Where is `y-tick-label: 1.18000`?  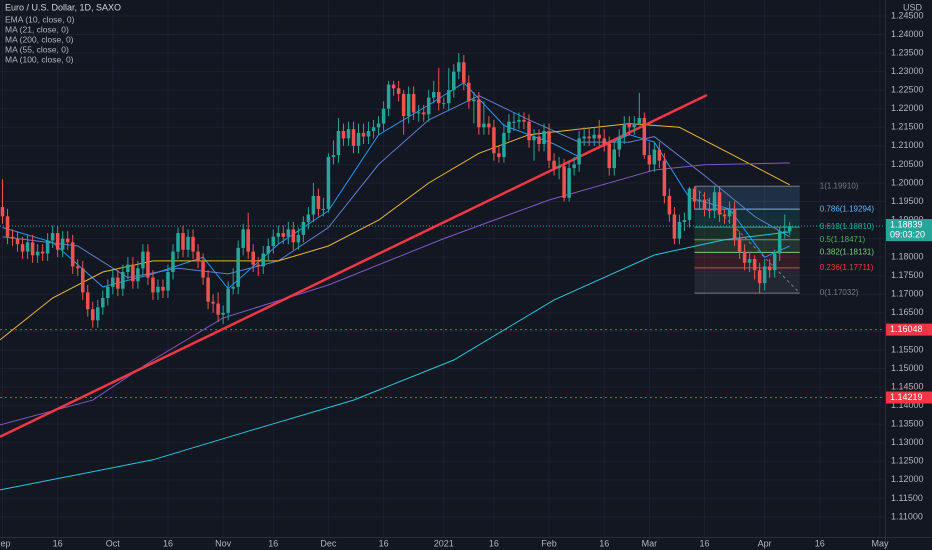
y-tick-label: 1.18000 is located at coordinates (907, 257).